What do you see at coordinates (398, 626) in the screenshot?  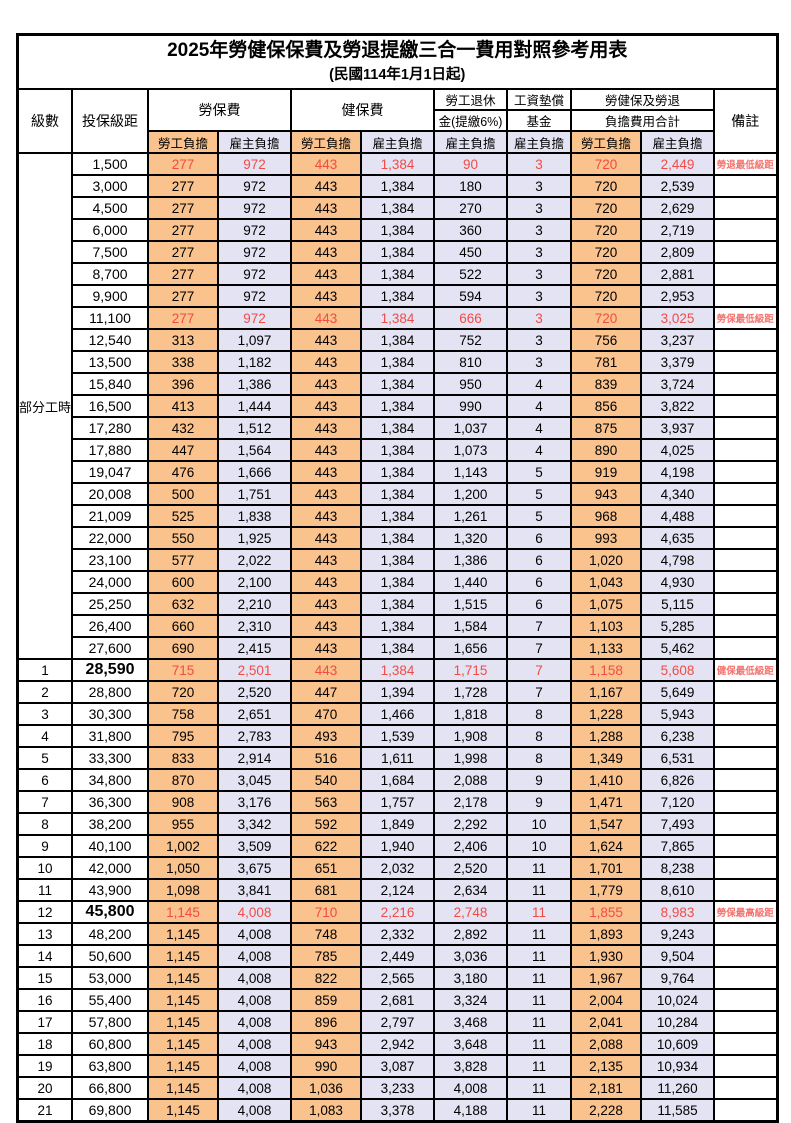 I see `table-row: 26,400 660 2,310 443 1,384 1,584 7 1,103 5,285` at bounding box center [398, 626].